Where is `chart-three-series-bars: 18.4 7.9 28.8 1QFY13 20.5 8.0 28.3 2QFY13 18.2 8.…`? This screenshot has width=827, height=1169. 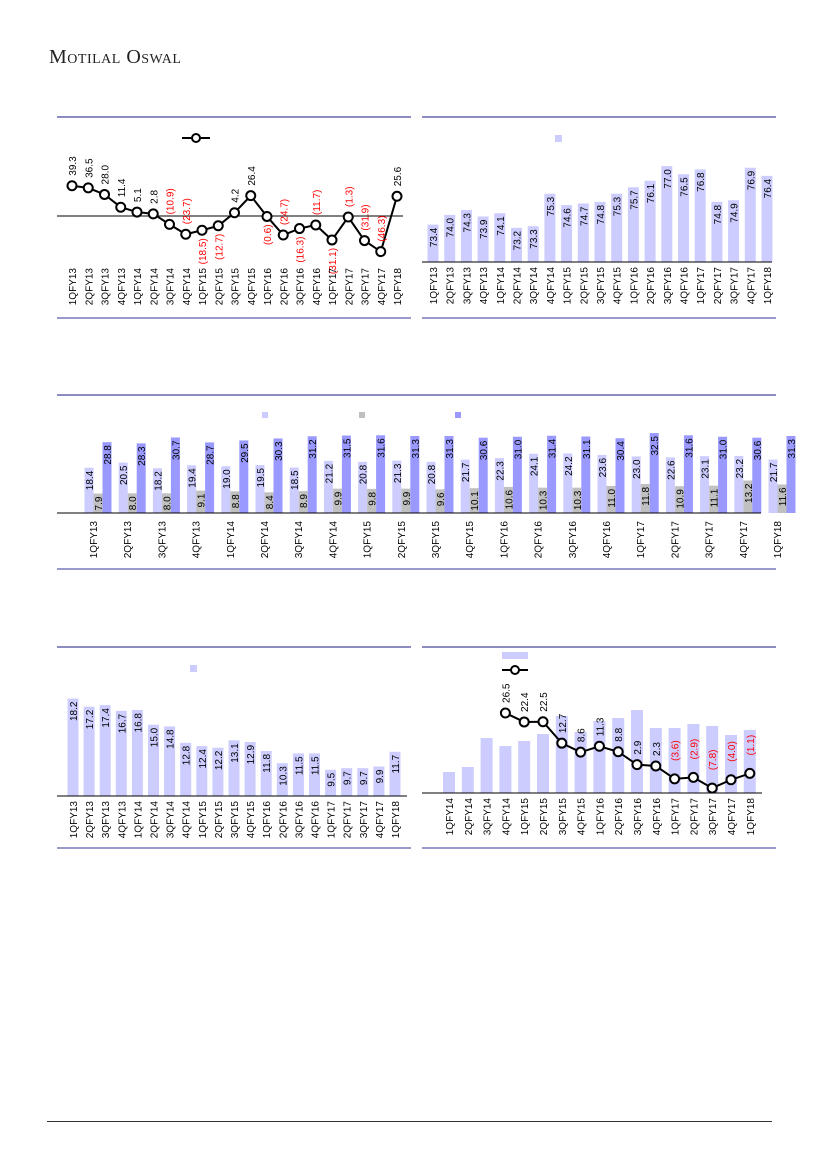
chart-three-series-bars: 18.4 7.9 28.8 1QFY13 20.5 8.0 28.3 2QFY13 18.2 8.… is located at coordinates (427, 482).